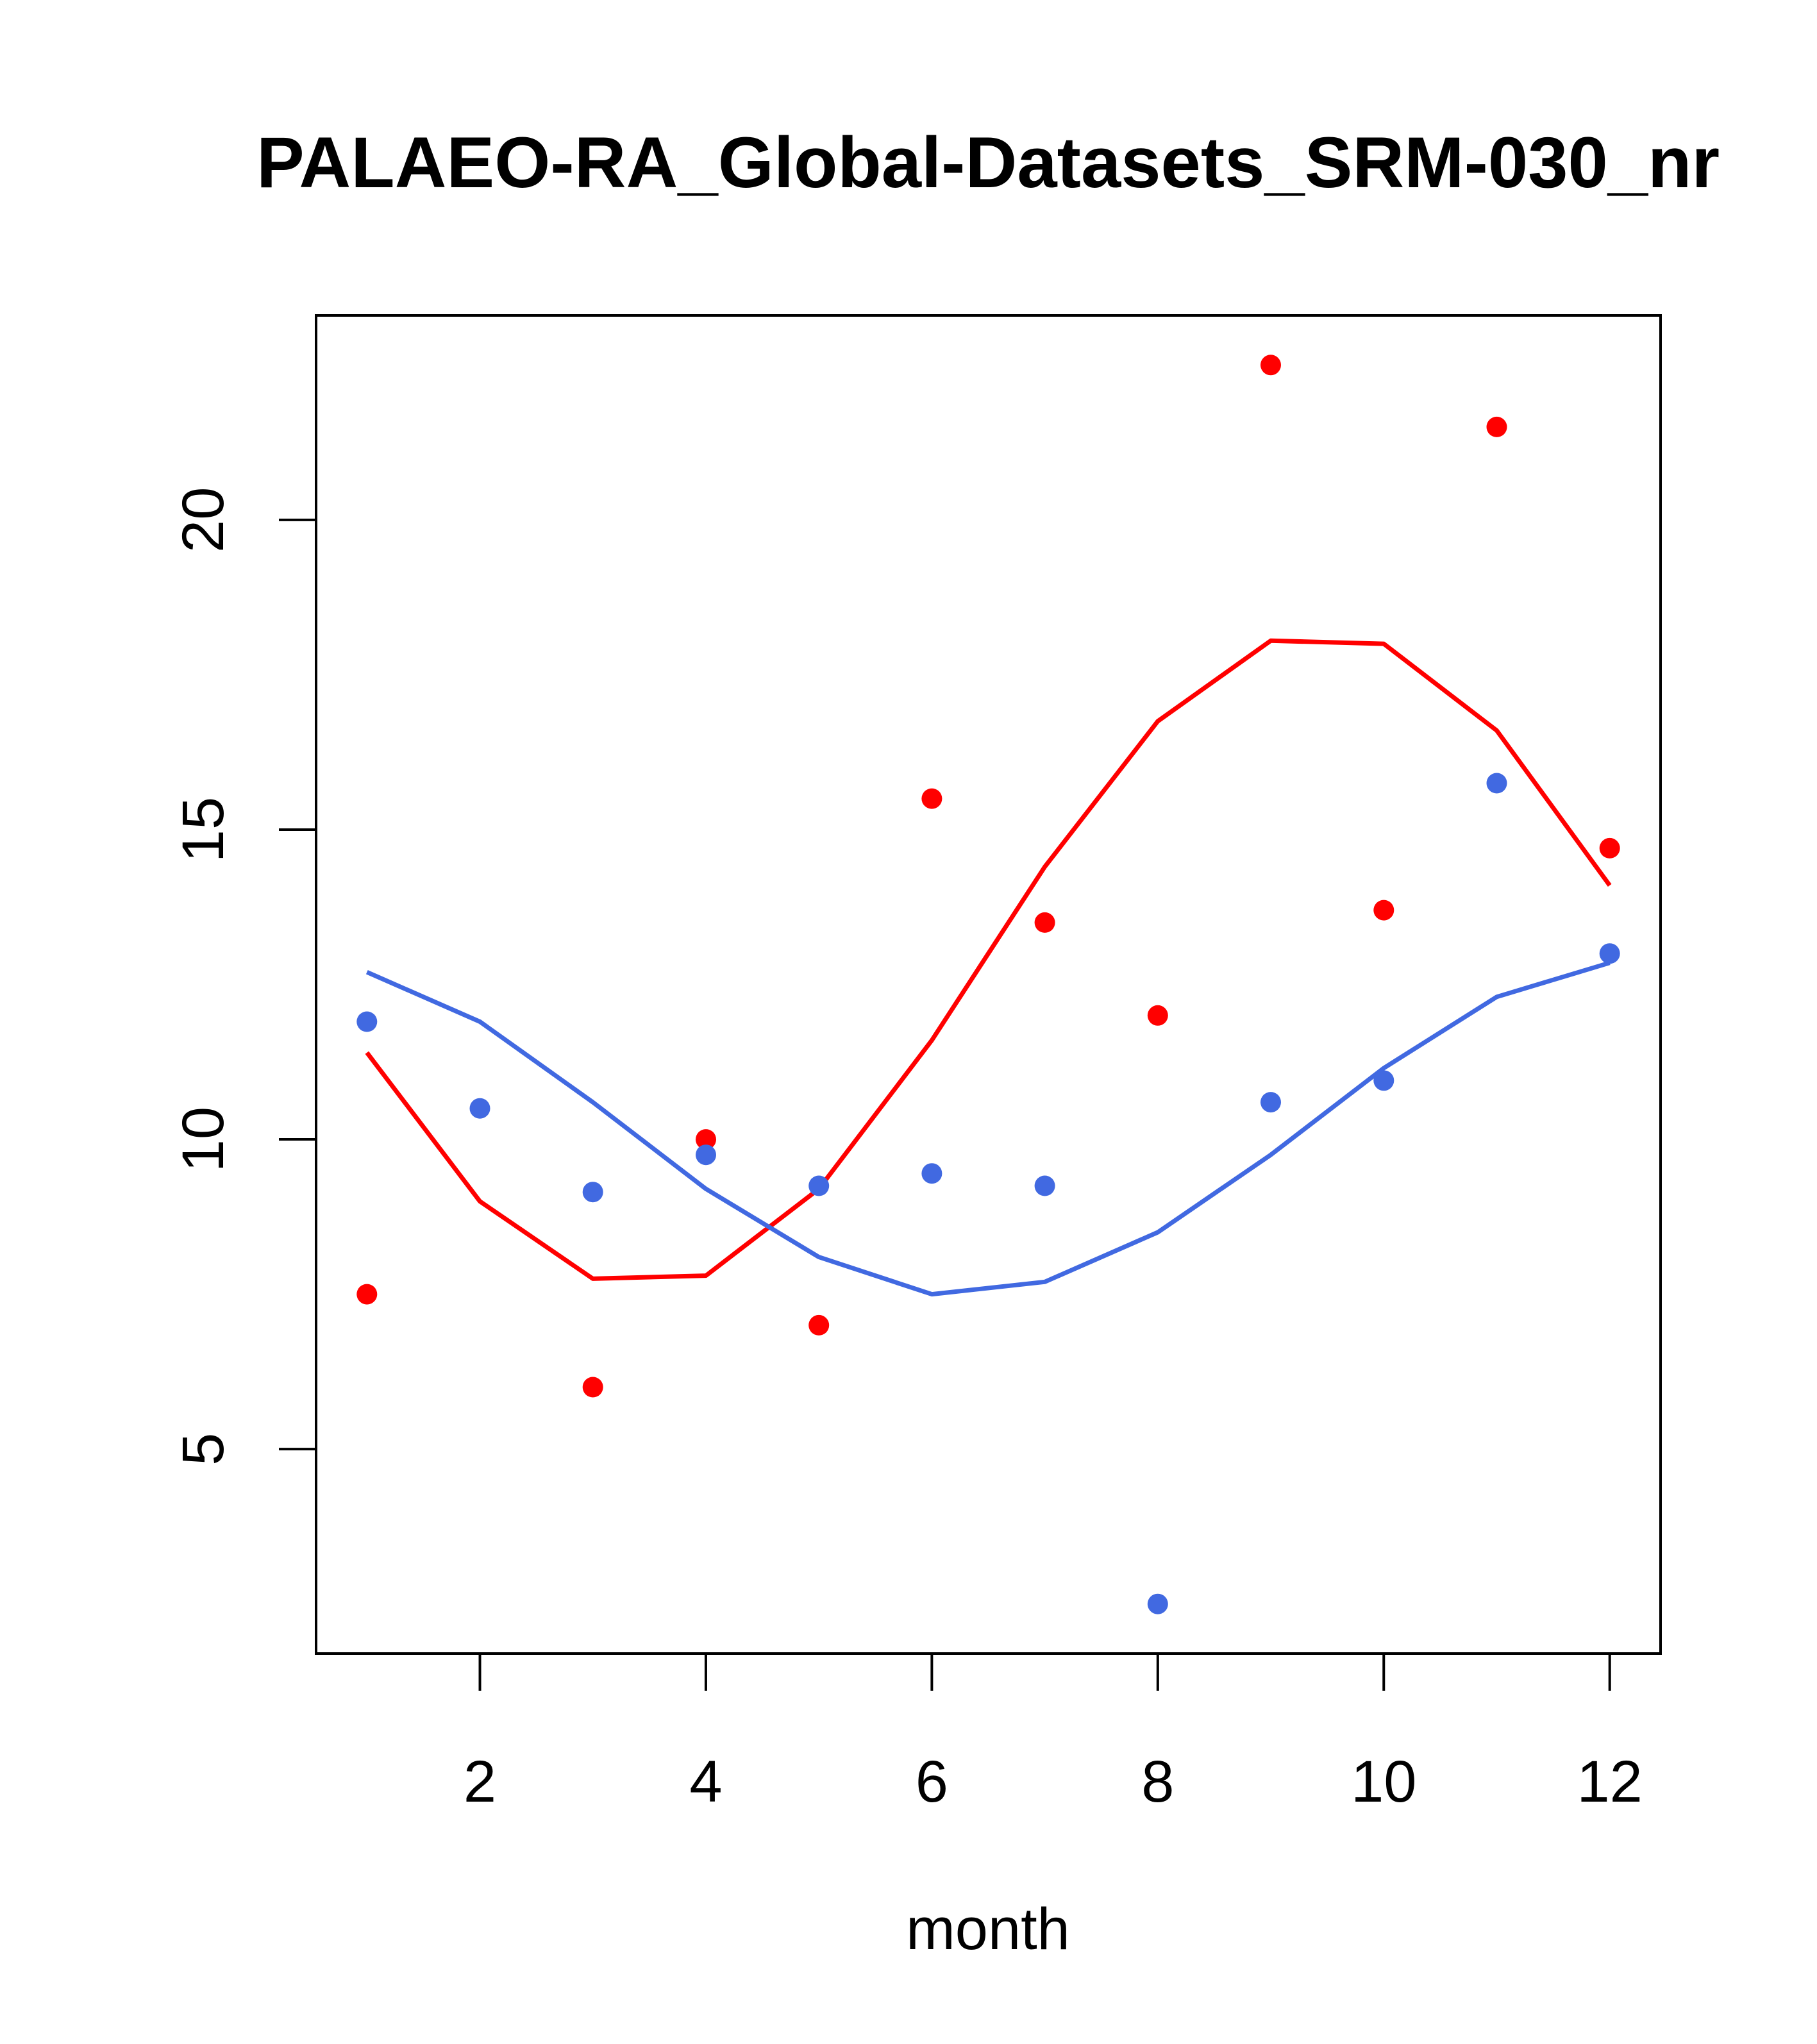  Describe the element at coordinates (1610, 1781) in the screenshot. I see `x-tick-label: 12` at that location.